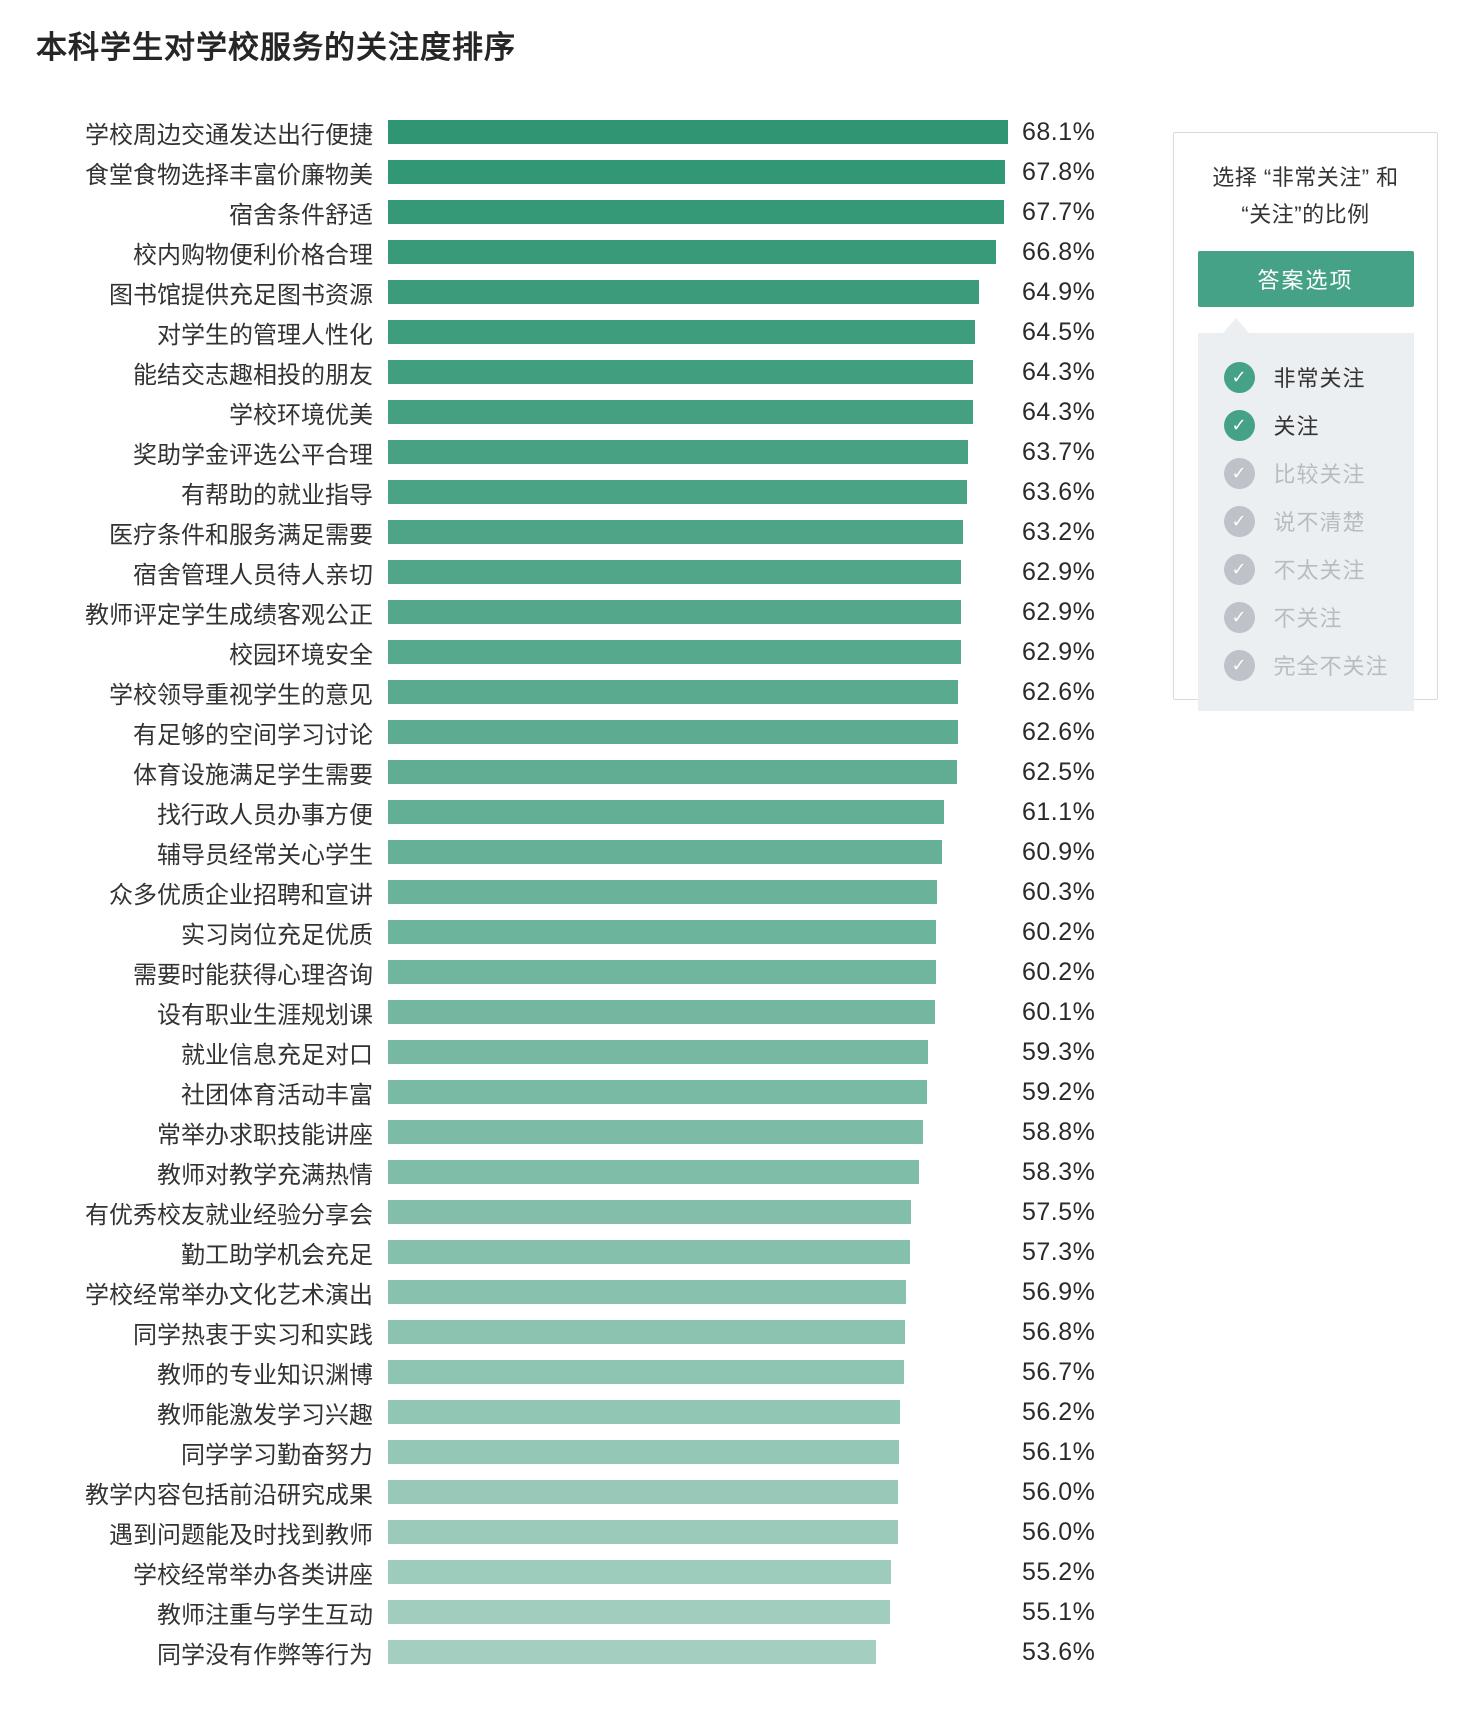  Describe the element at coordinates (1059, 491) in the screenshot. I see `bar-value: 63.6%` at that location.